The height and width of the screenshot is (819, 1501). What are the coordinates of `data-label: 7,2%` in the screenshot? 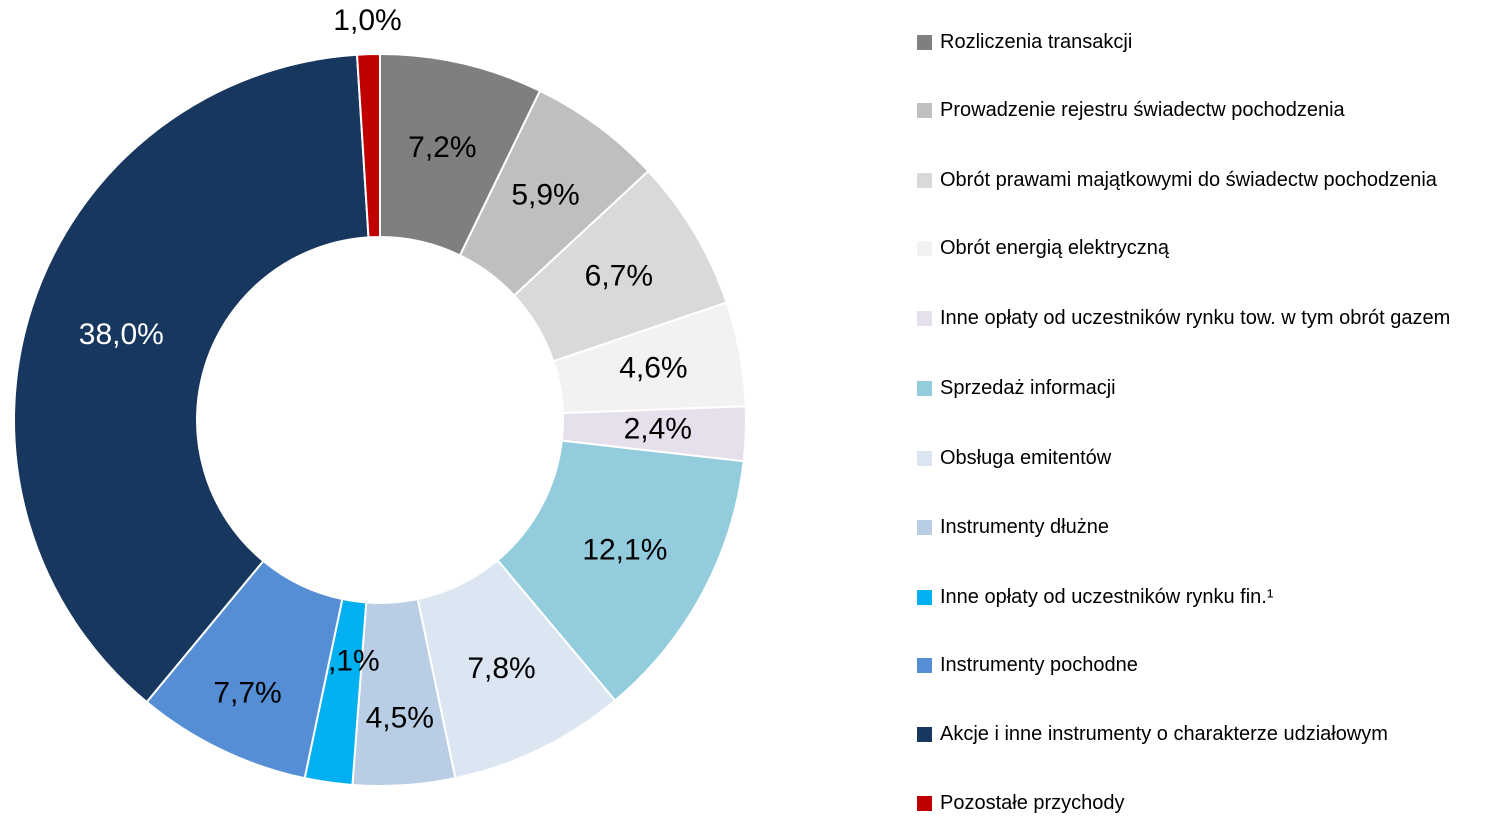 It's located at (442, 147).